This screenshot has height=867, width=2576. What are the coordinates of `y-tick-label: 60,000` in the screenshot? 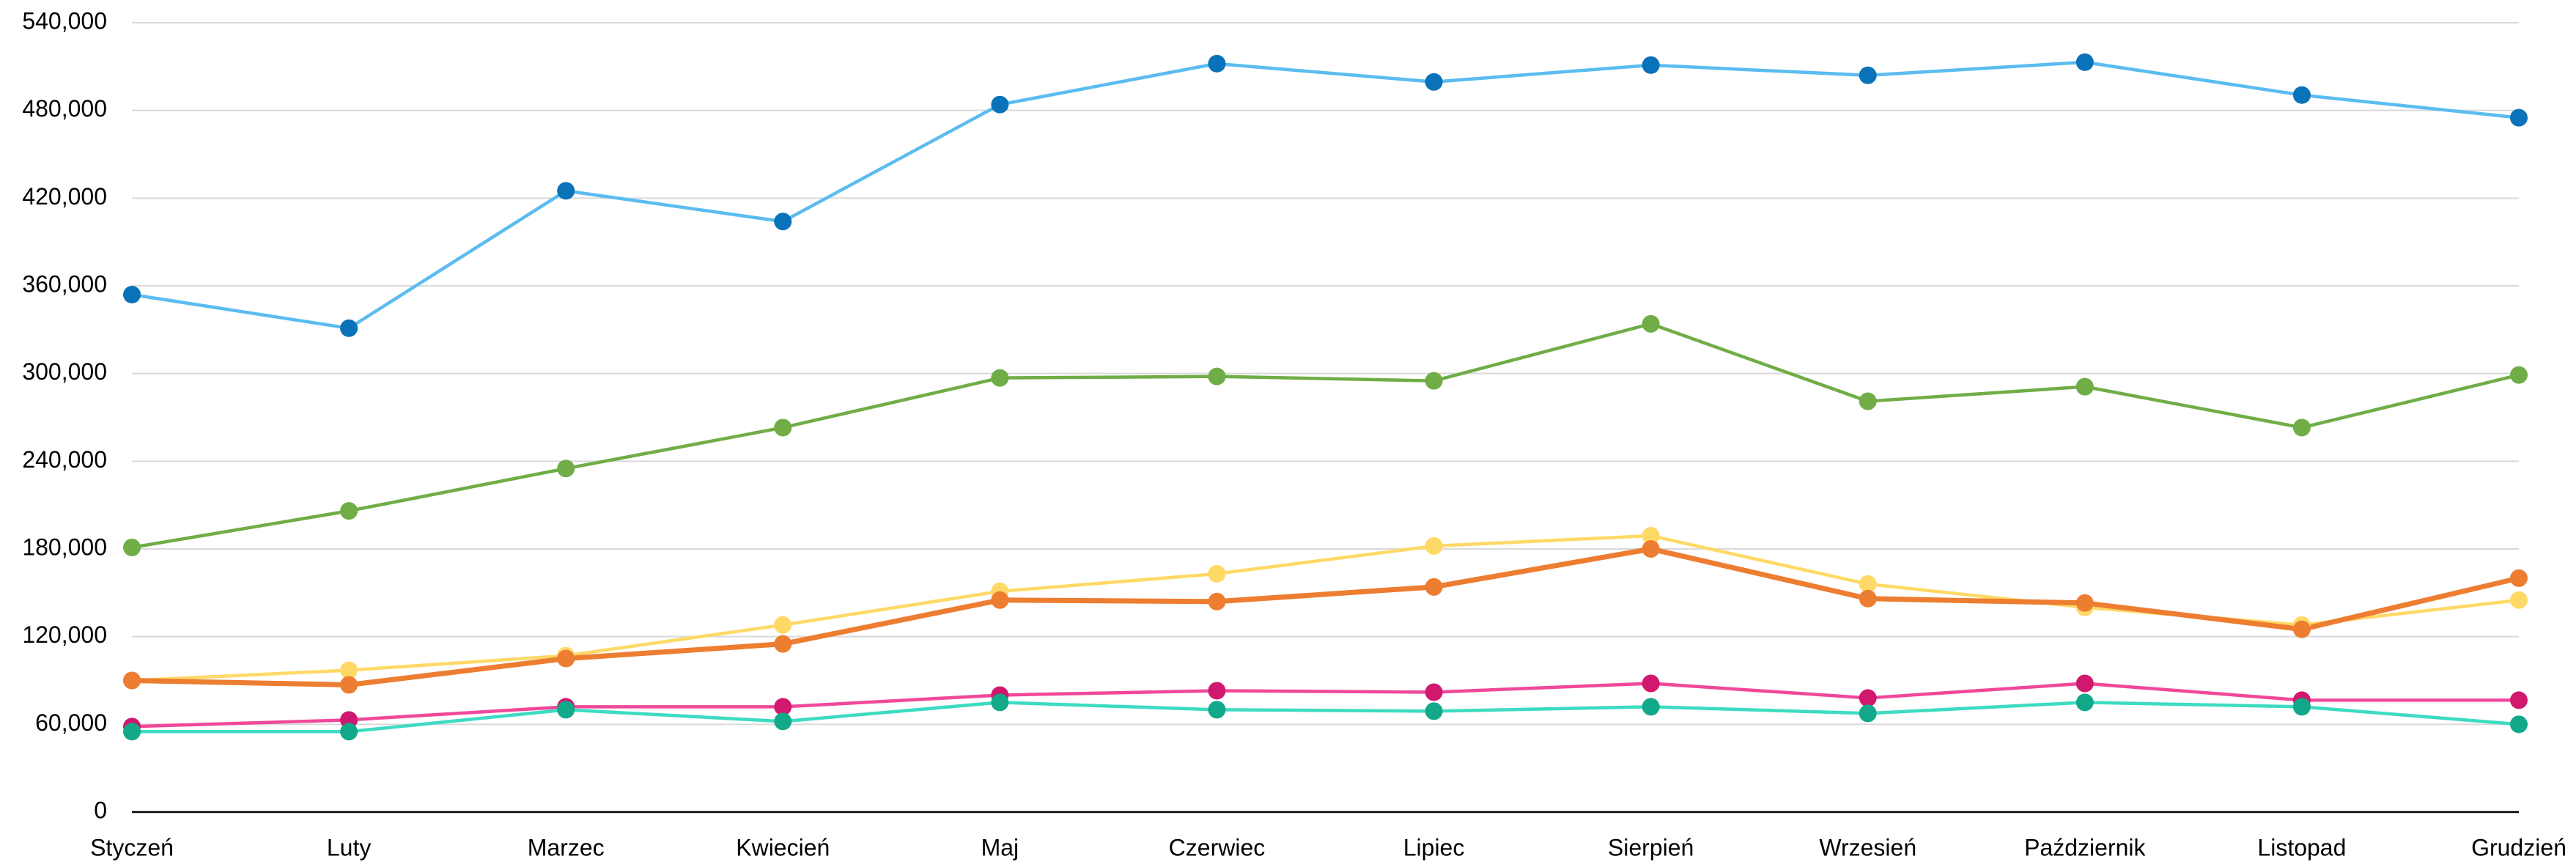 It's located at (71, 722).